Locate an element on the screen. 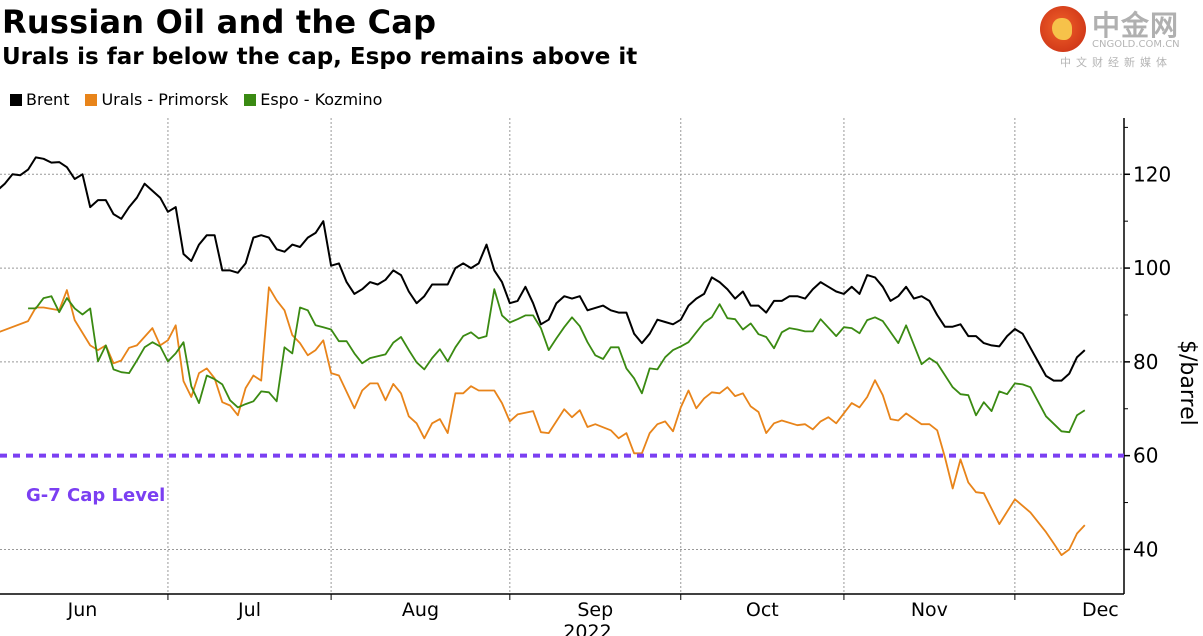  legend-swatch-brent is located at coordinates (16, 99).